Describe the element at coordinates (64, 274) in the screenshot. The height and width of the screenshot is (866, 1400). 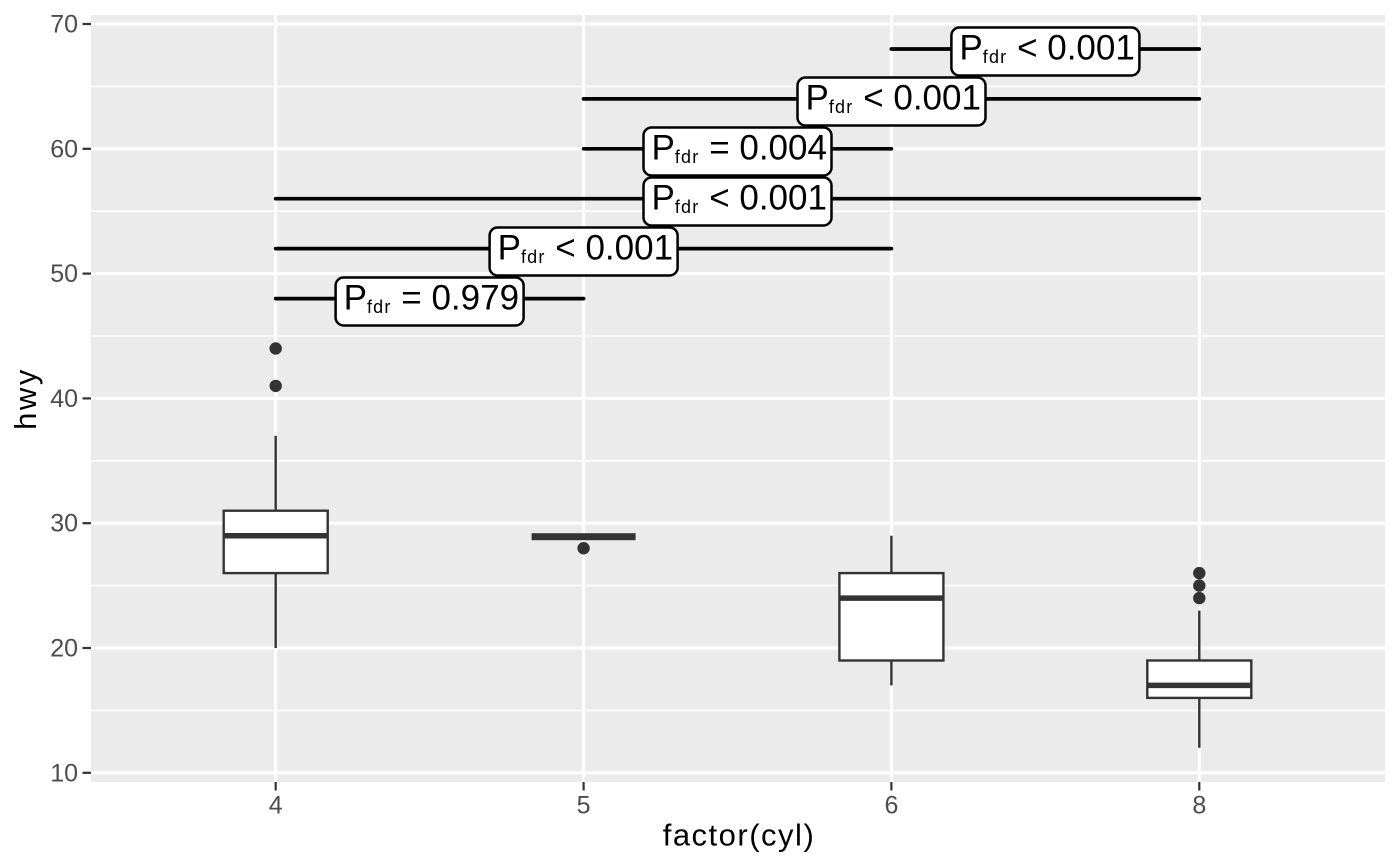
I see `svg-text: 50` at that location.